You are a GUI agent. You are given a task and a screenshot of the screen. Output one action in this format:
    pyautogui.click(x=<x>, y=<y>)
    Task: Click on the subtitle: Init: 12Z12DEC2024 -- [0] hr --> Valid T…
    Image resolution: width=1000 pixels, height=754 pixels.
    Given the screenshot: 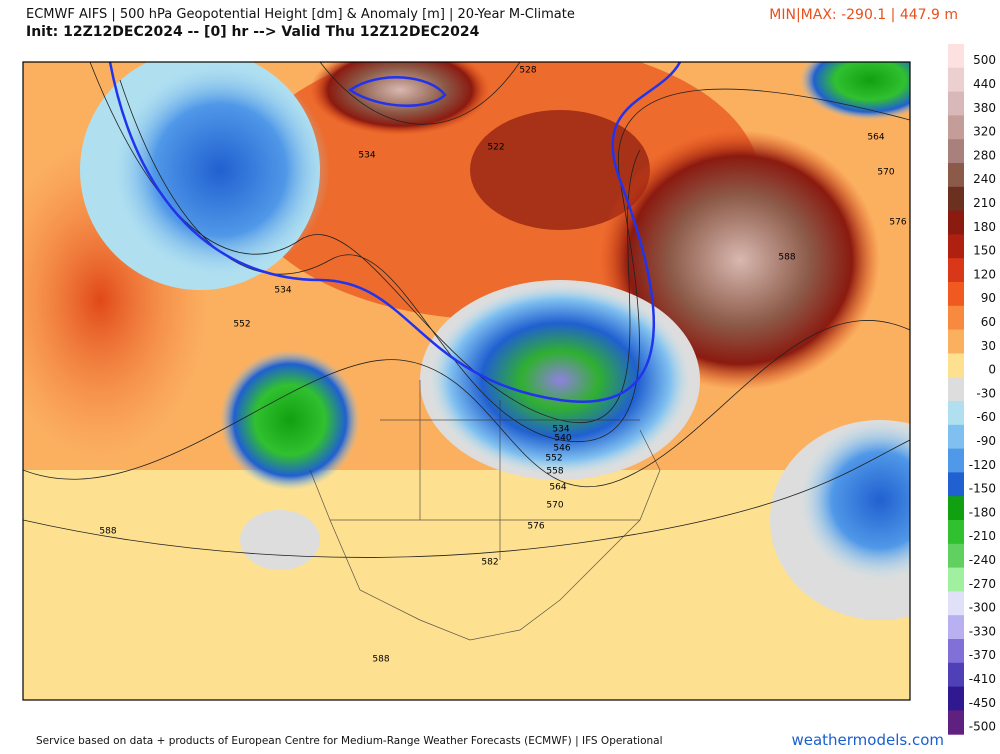 What is the action you would take?
    pyautogui.click(x=253, y=32)
    